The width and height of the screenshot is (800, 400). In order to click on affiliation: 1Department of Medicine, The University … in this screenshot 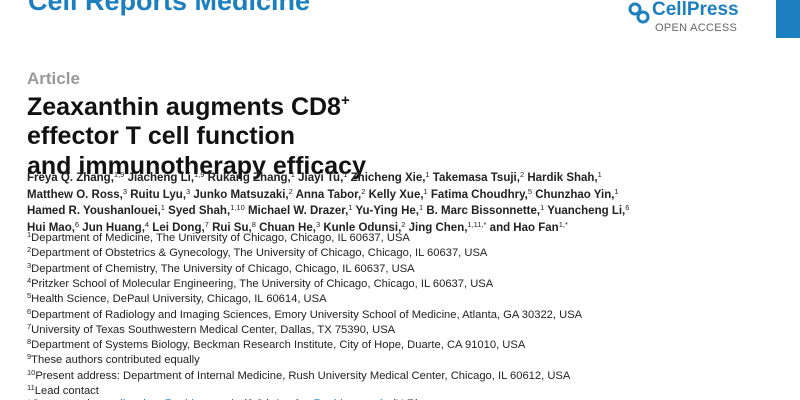, I will do `click(218, 237)`.